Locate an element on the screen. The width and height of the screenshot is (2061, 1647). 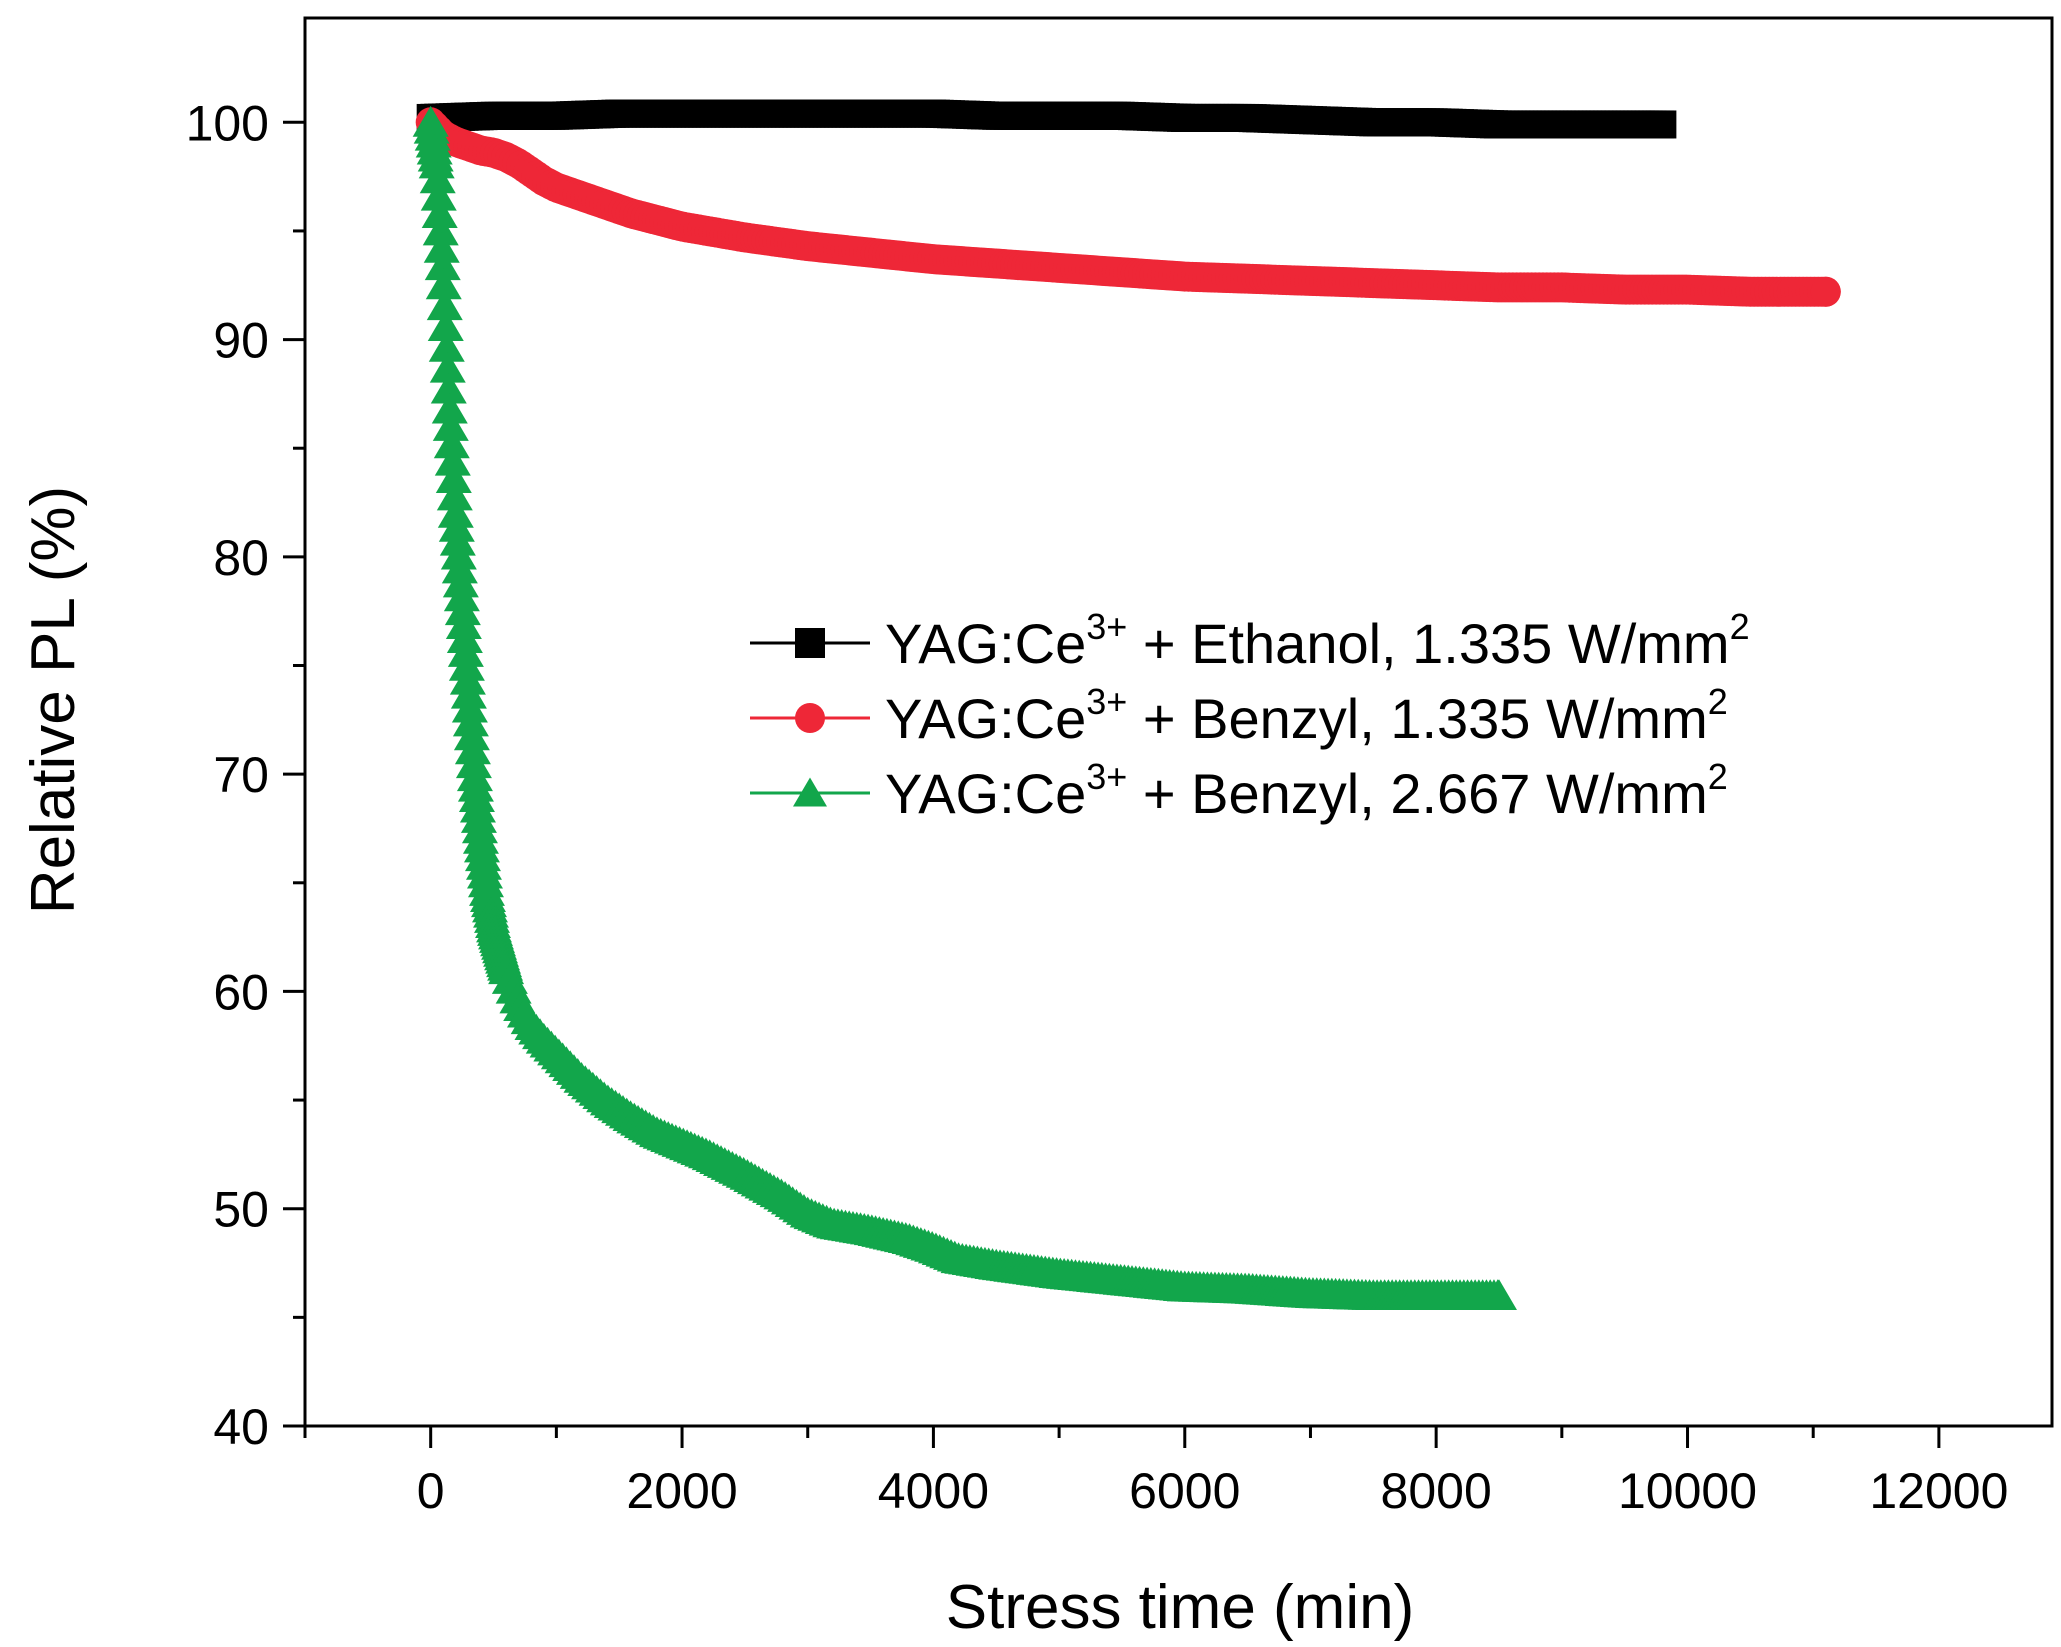
legend-item: YAG:Ce3+ + Benzyl, 1.335 W/mm2 is located at coordinates (1239, 715).